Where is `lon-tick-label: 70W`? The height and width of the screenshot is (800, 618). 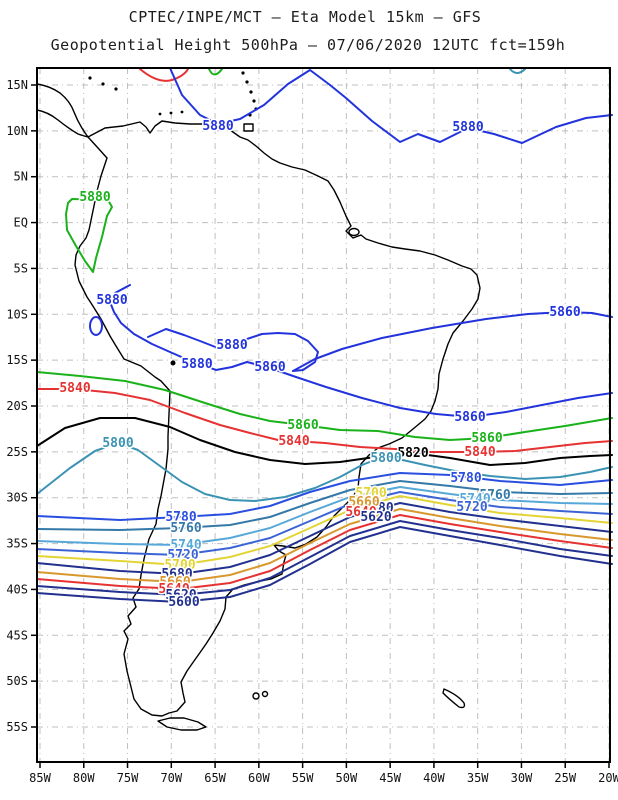
lon-tick-label: 70W is located at coordinates (171, 778).